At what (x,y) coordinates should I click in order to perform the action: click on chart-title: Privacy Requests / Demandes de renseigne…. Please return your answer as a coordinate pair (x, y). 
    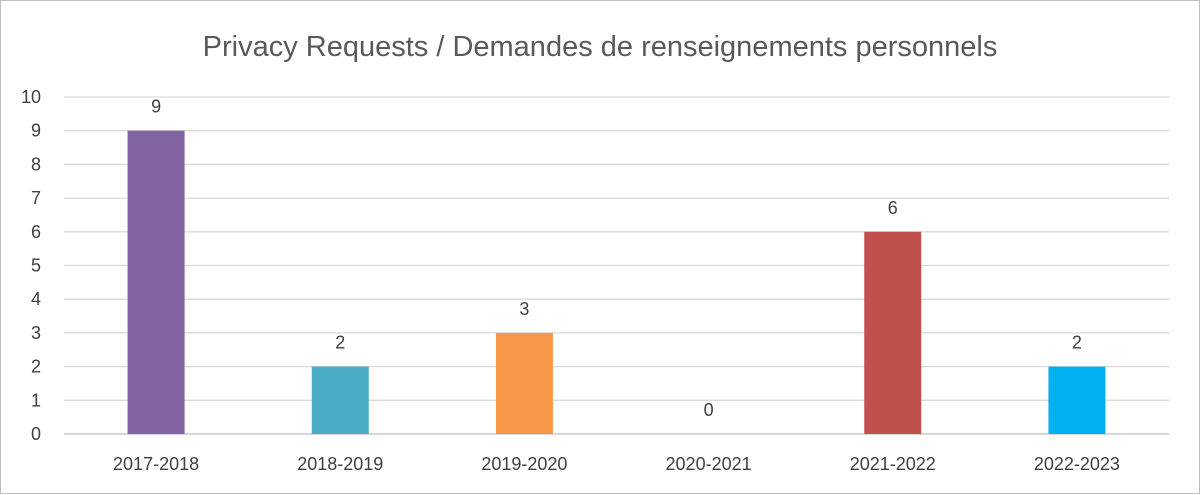
    Looking at the image, I should click on (600, 47).